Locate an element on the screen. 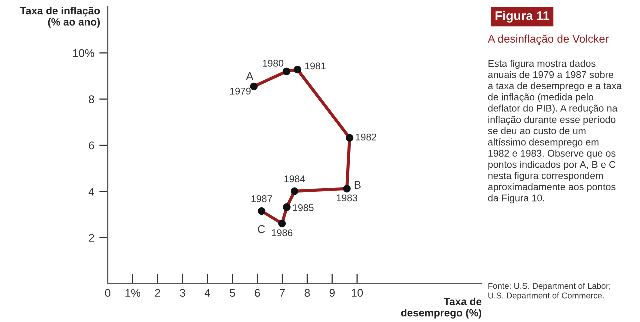  annotation: A is located at coordinates (250, 76).